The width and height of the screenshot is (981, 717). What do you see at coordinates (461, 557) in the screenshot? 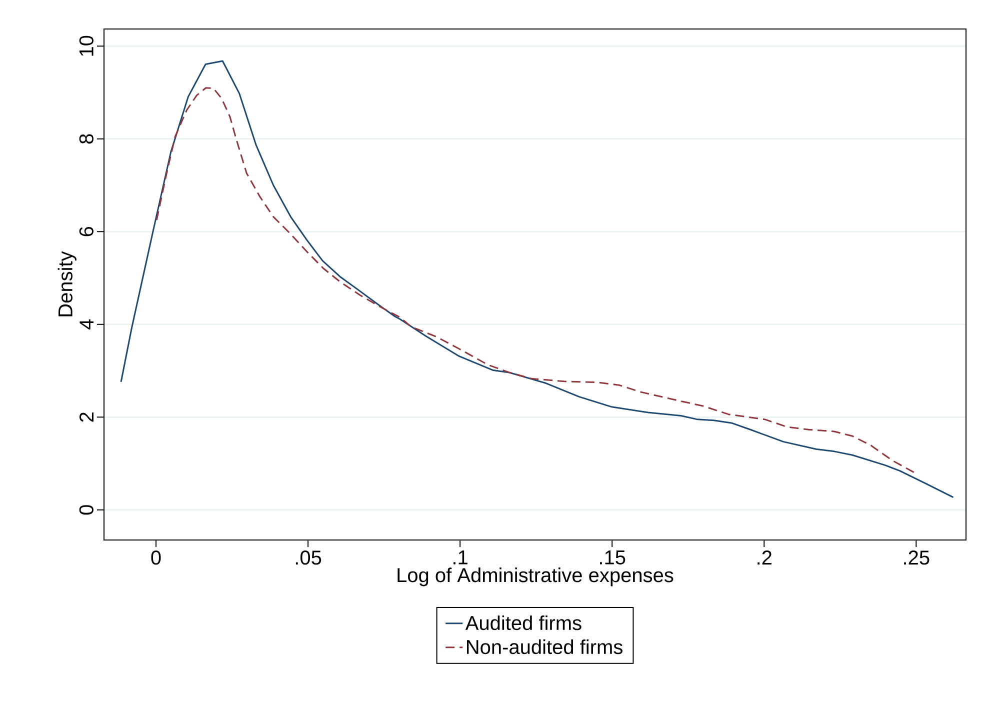
I see `x-tick-label: .1` at bounding box center [461, 557].